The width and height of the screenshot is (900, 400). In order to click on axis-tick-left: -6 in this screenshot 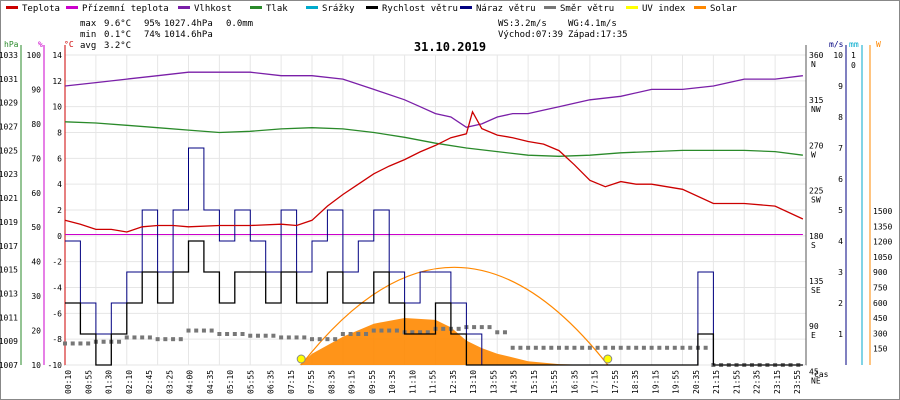, I will do `click(57, 313)`.